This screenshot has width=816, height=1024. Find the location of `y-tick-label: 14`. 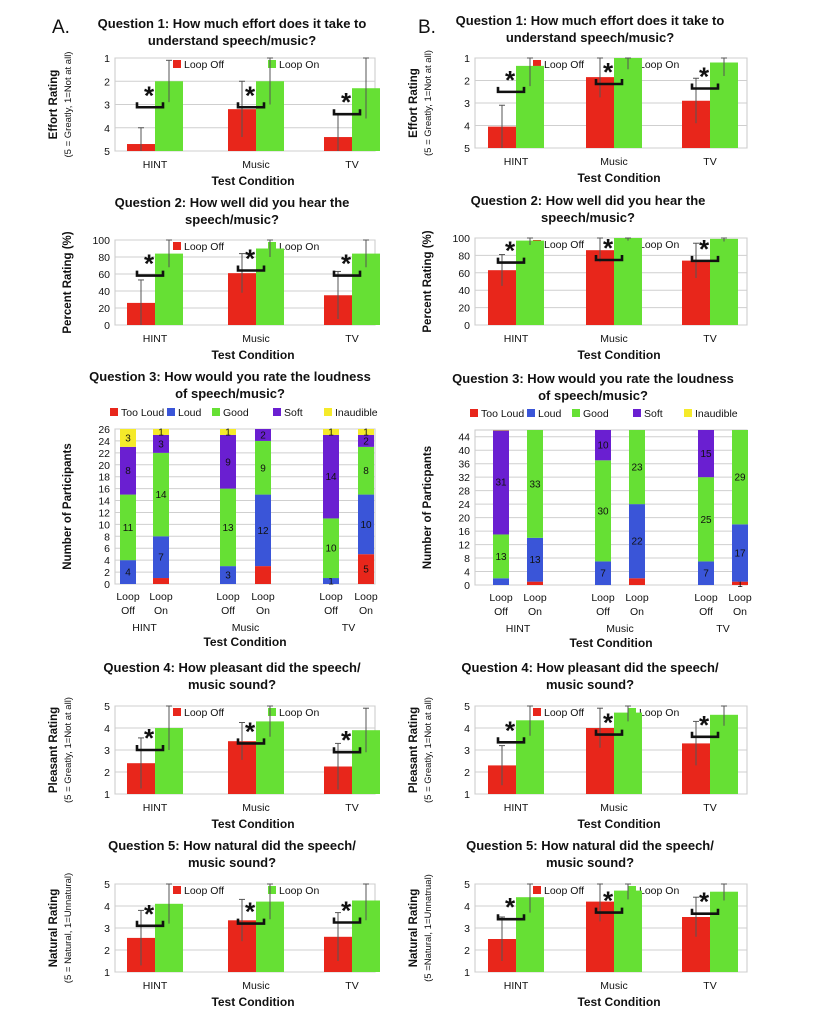

y-tick-label: 14 is located at coordinates (104, 502).